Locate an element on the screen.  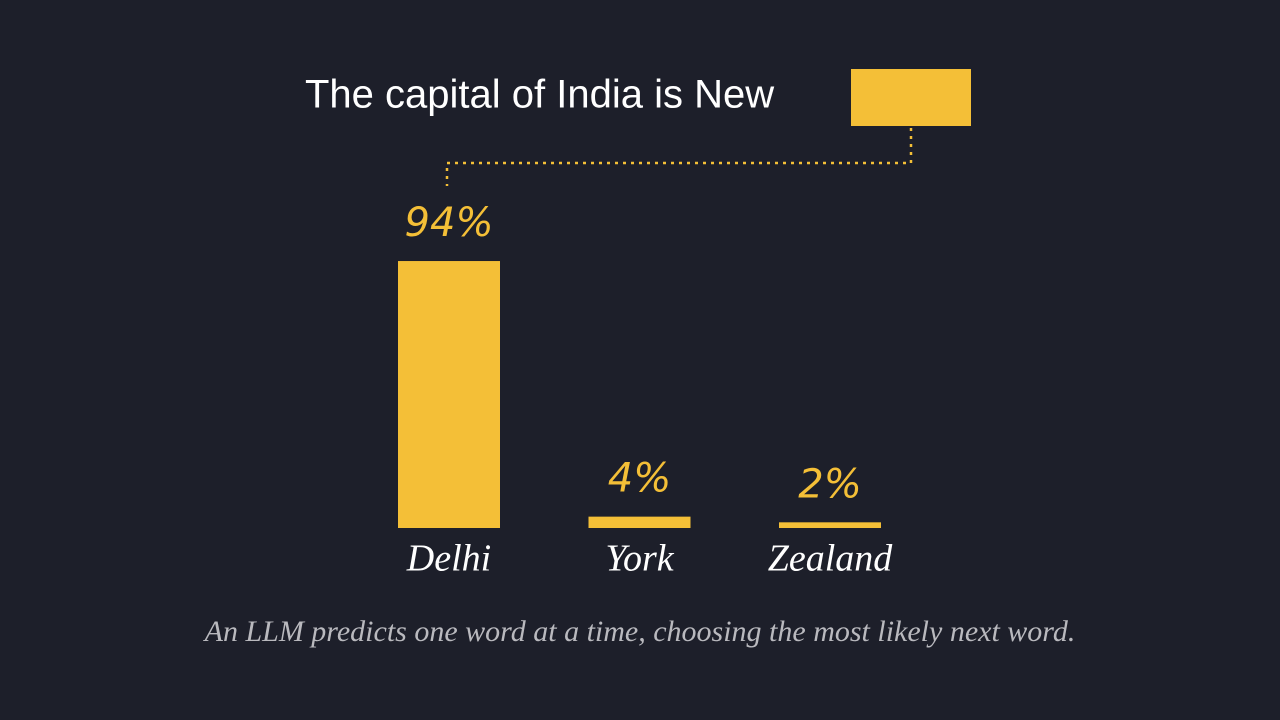
blank-word-box is located at coordinates (911, 97).